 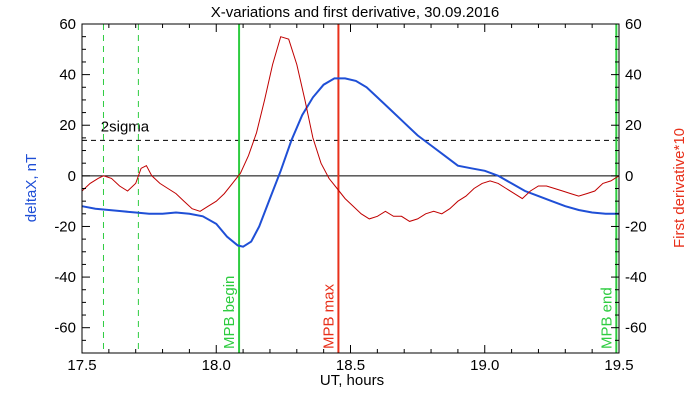 What do you see at coordinates (484, 365) in the screenshot?
I see `x-tick-label: 19.0` at bounding box center [484, 365].